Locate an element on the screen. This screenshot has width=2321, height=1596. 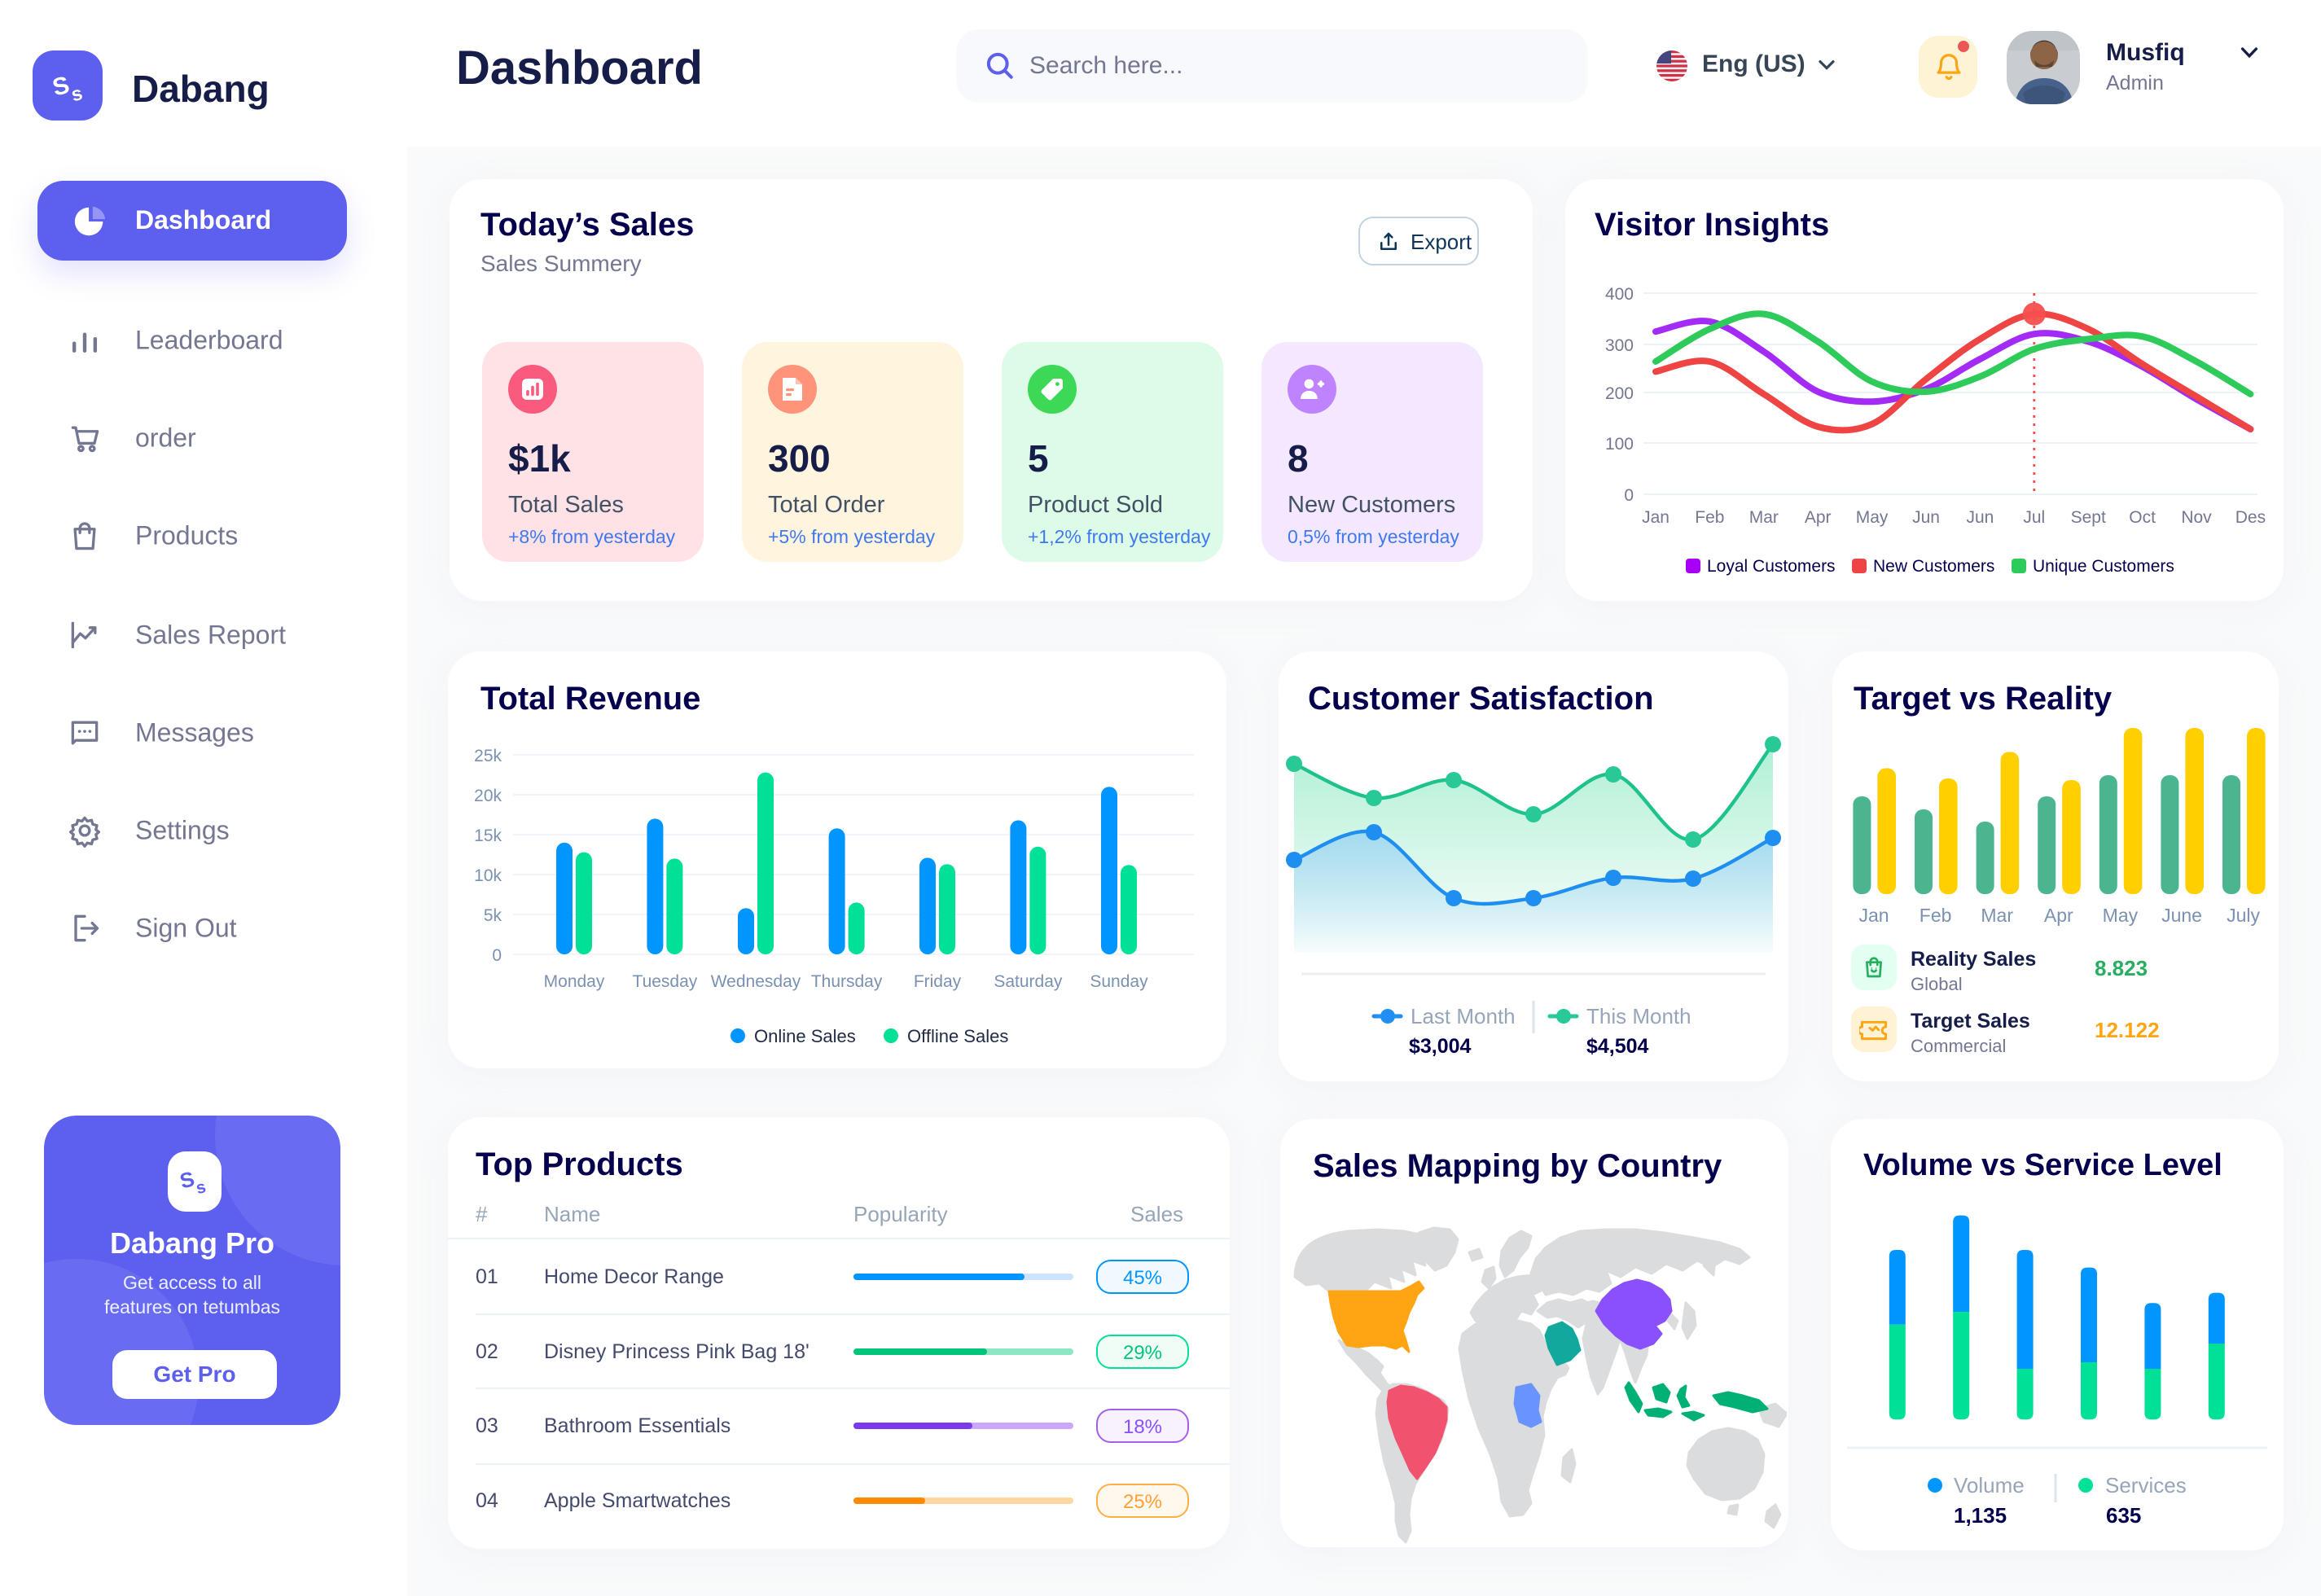
svg-text: 200 is located at coordinates (1619, 393).